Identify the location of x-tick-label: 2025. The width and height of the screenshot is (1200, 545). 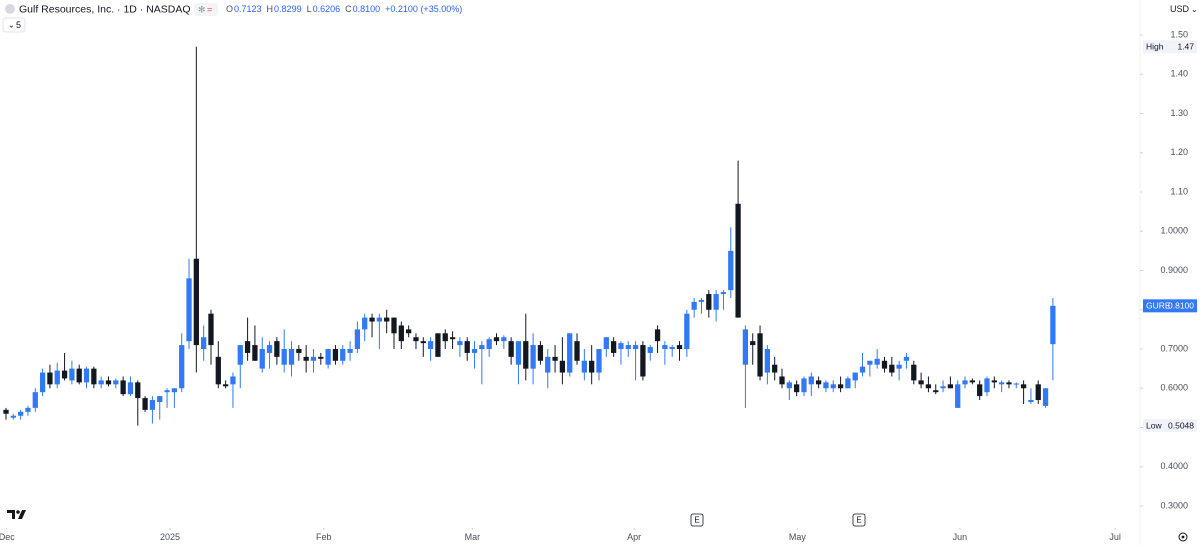
(170, 537).